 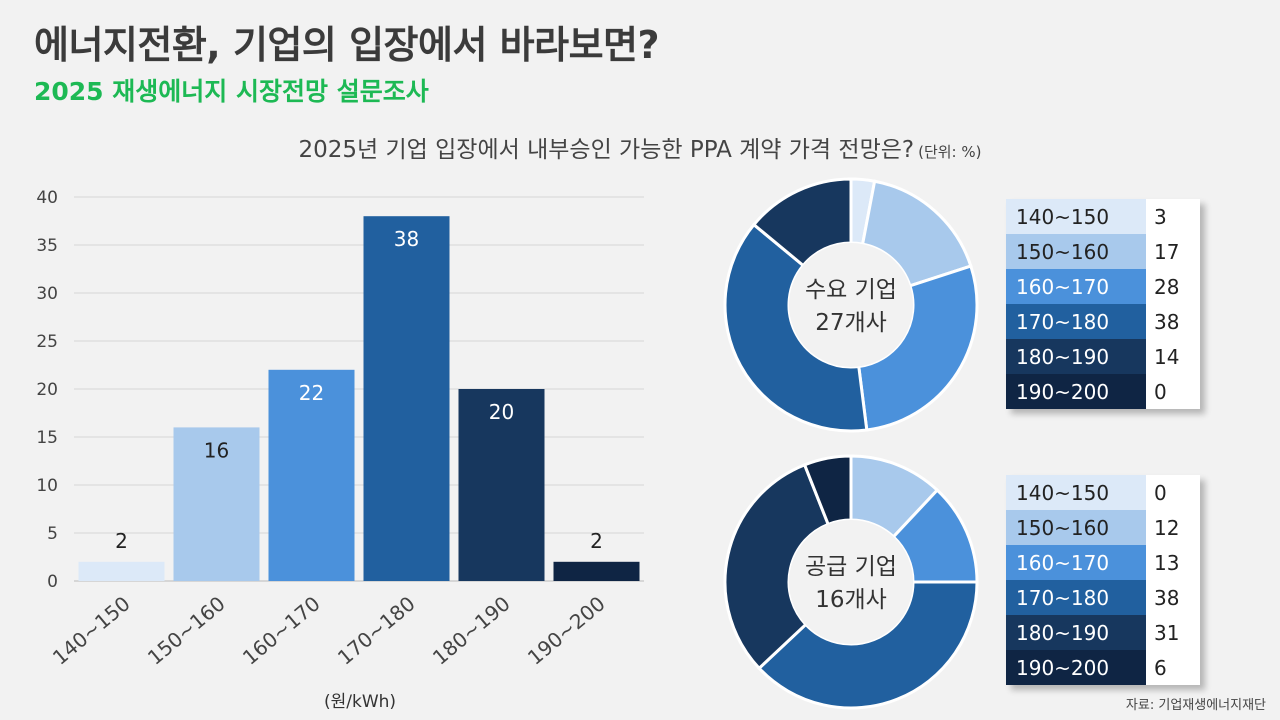 I want to click on data-label: 38, so click(x=406, y=239).